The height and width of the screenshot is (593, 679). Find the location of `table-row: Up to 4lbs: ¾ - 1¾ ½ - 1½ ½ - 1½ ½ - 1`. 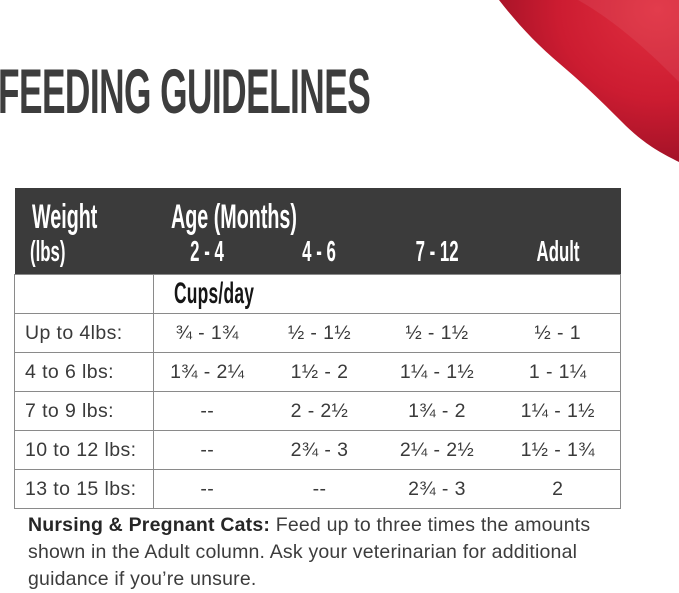

table-row: Up to 4lbs: ¾ - 1¾ ½ - 1½ ½ - 1½ ½ - 1 is located at coordinates (317, 333).